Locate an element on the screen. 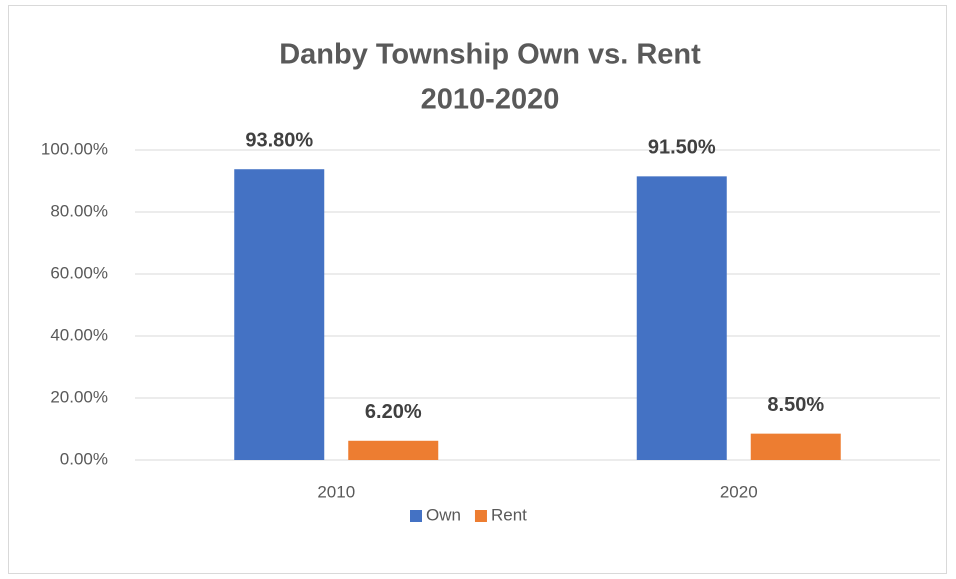 The width and height of the screenshot is (956, 579). x-tick-label: 2010 is located at coordinates (336, 491).